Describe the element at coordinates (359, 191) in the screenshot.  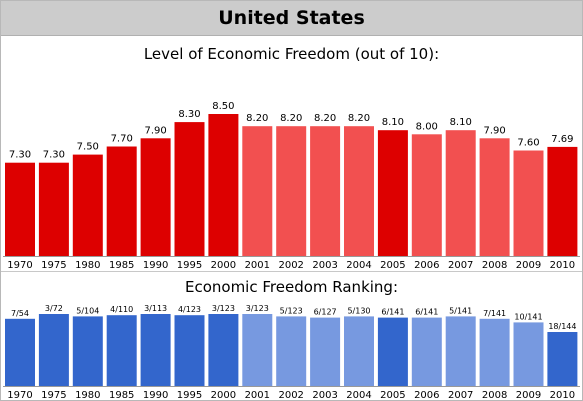
I see `freedom-bar-2004` at that location.